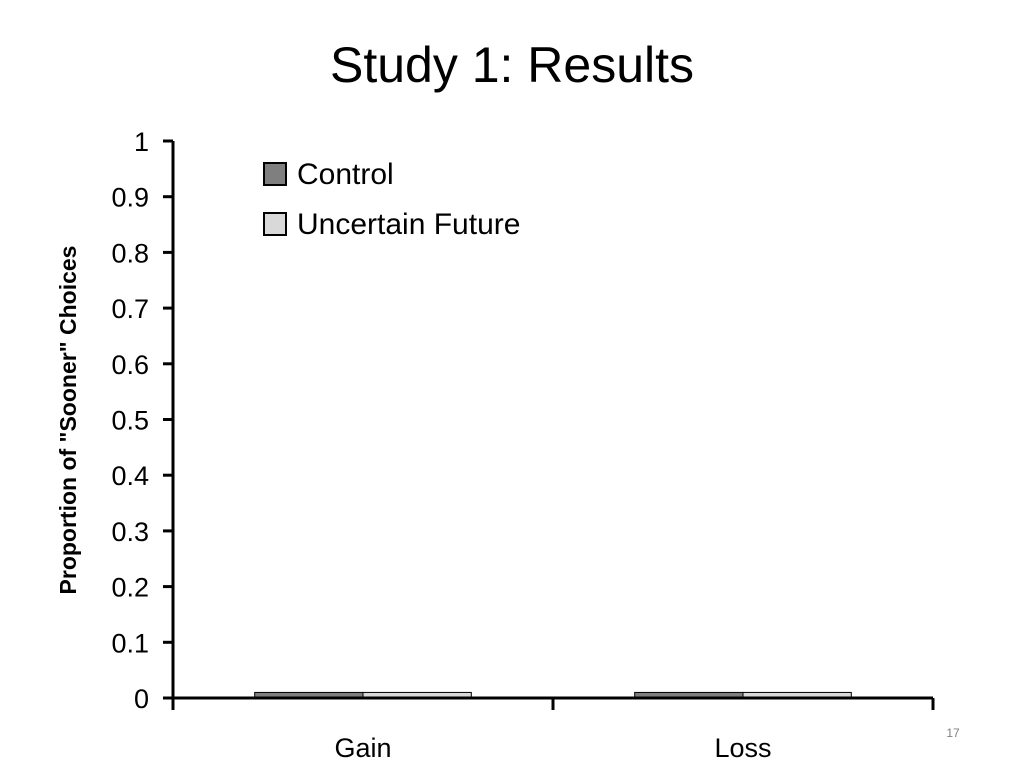  I want to click on y-tick-label: 1, so click(141, 142).